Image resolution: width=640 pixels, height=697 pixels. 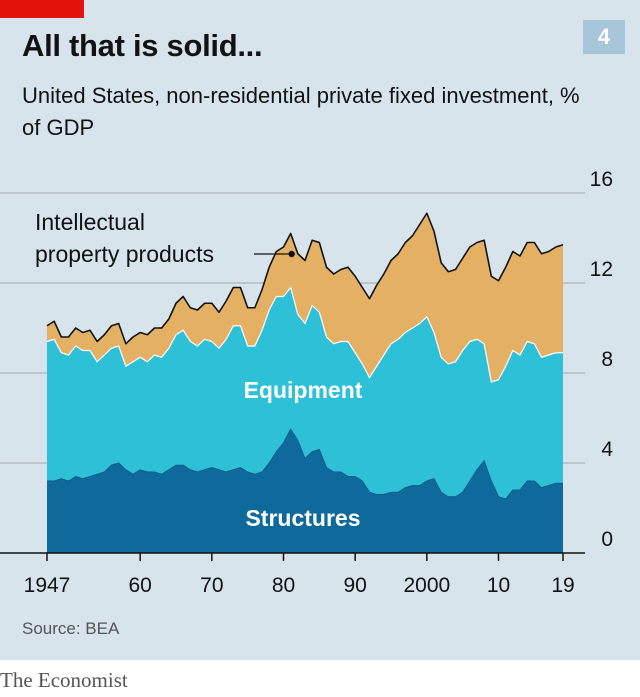 What do you see at coordinates (601, 269) in the screenshot?
I see `y-tick-label: 12` at bounding box center [601, 269].